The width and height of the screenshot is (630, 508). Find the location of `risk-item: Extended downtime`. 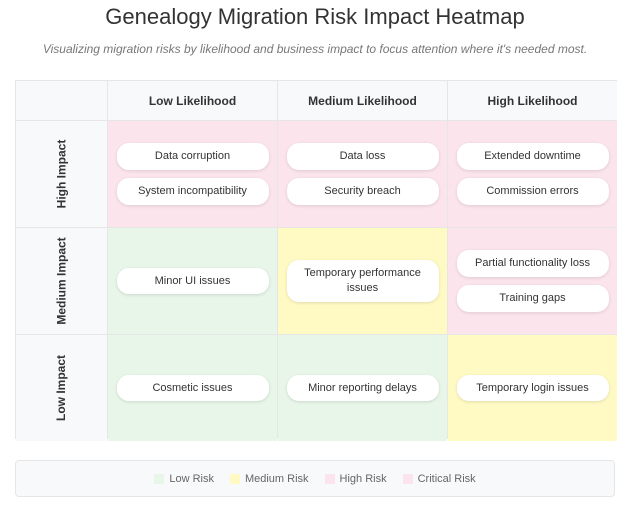

risk-item: Extended downtime is located at coordinates (532, 156).